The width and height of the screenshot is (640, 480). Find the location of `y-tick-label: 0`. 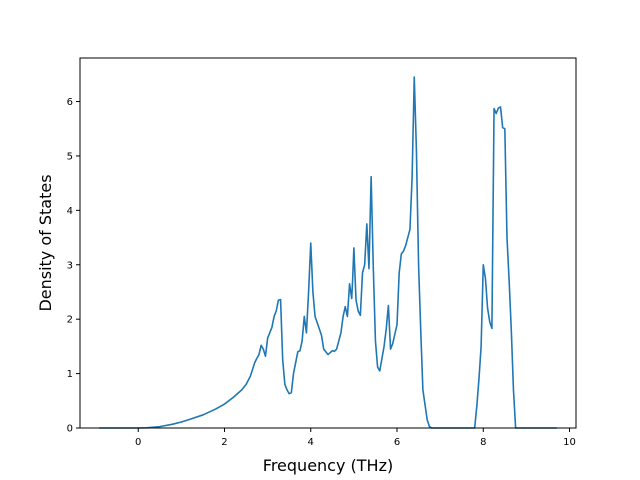

y-tick-label: 0 is located at coordinates (70, 429).